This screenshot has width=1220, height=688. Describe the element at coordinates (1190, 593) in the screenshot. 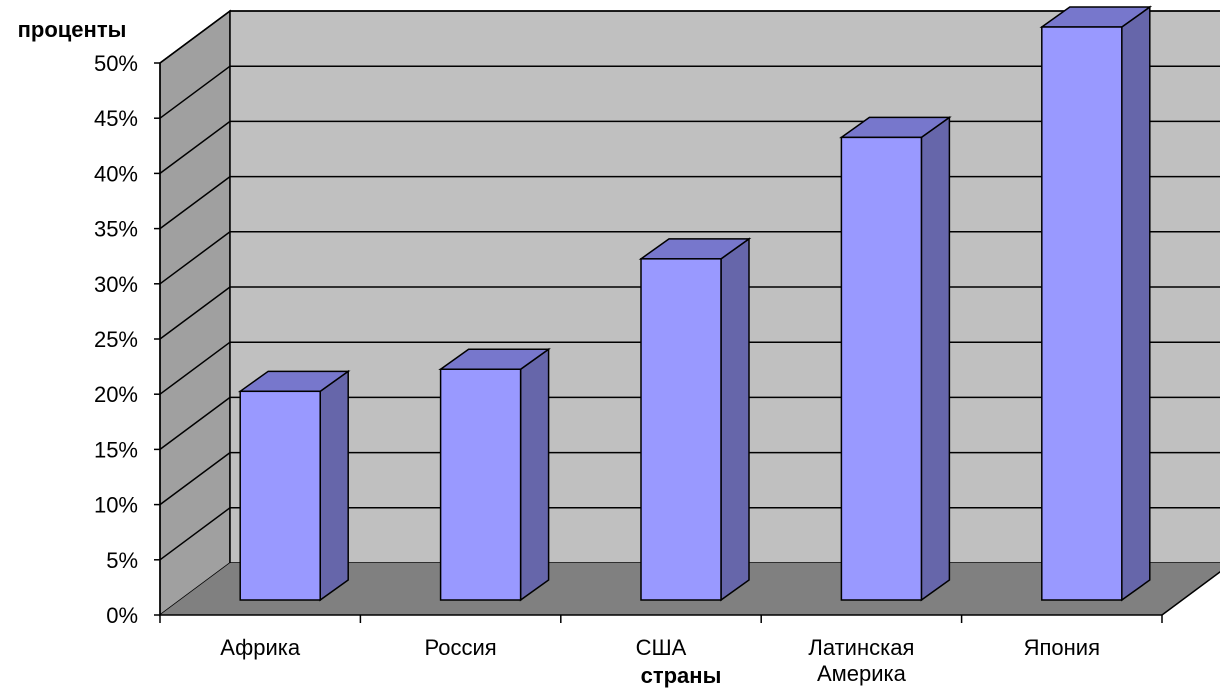

I see `floor-edge` at that location.